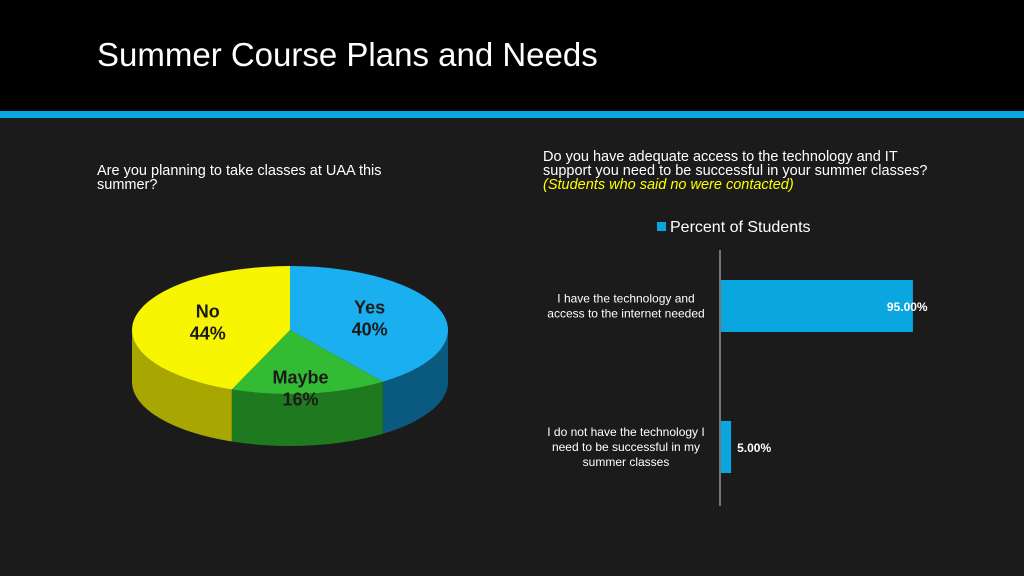 Image resolution: width=1024 pixels, height=576 pixels. Describe the element at coordinates (625, 314) in the screenshot. I see `bar-category-line: access to the internet needed` at that location.